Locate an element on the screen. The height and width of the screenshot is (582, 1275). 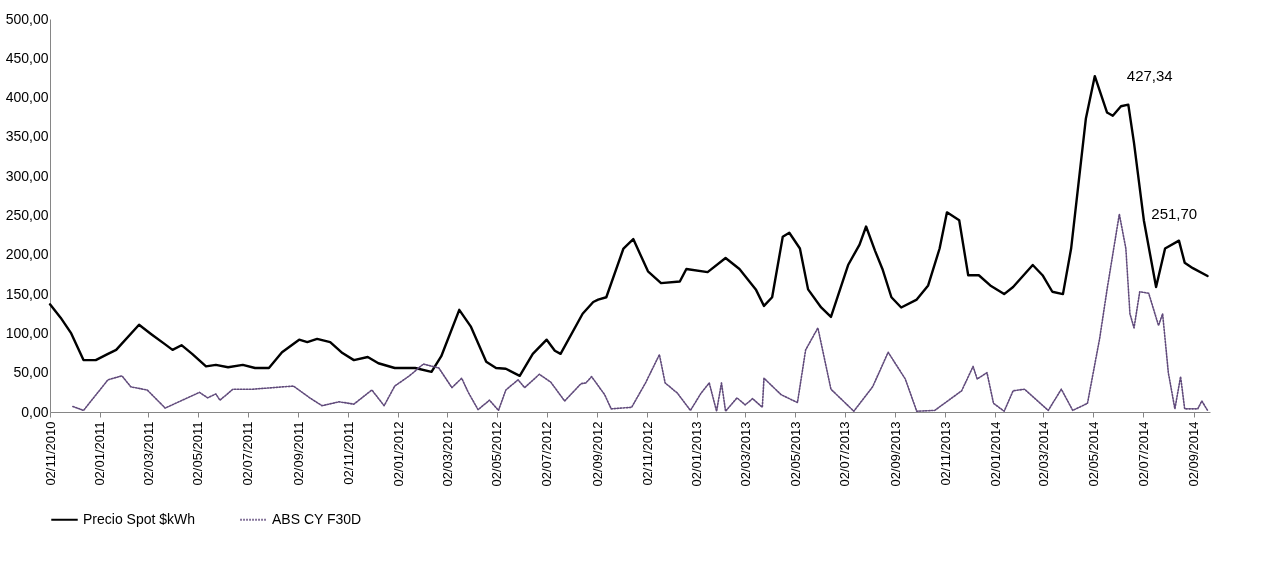
x-tick-label: 02/05/2011 is located at coordinates (198, 453).